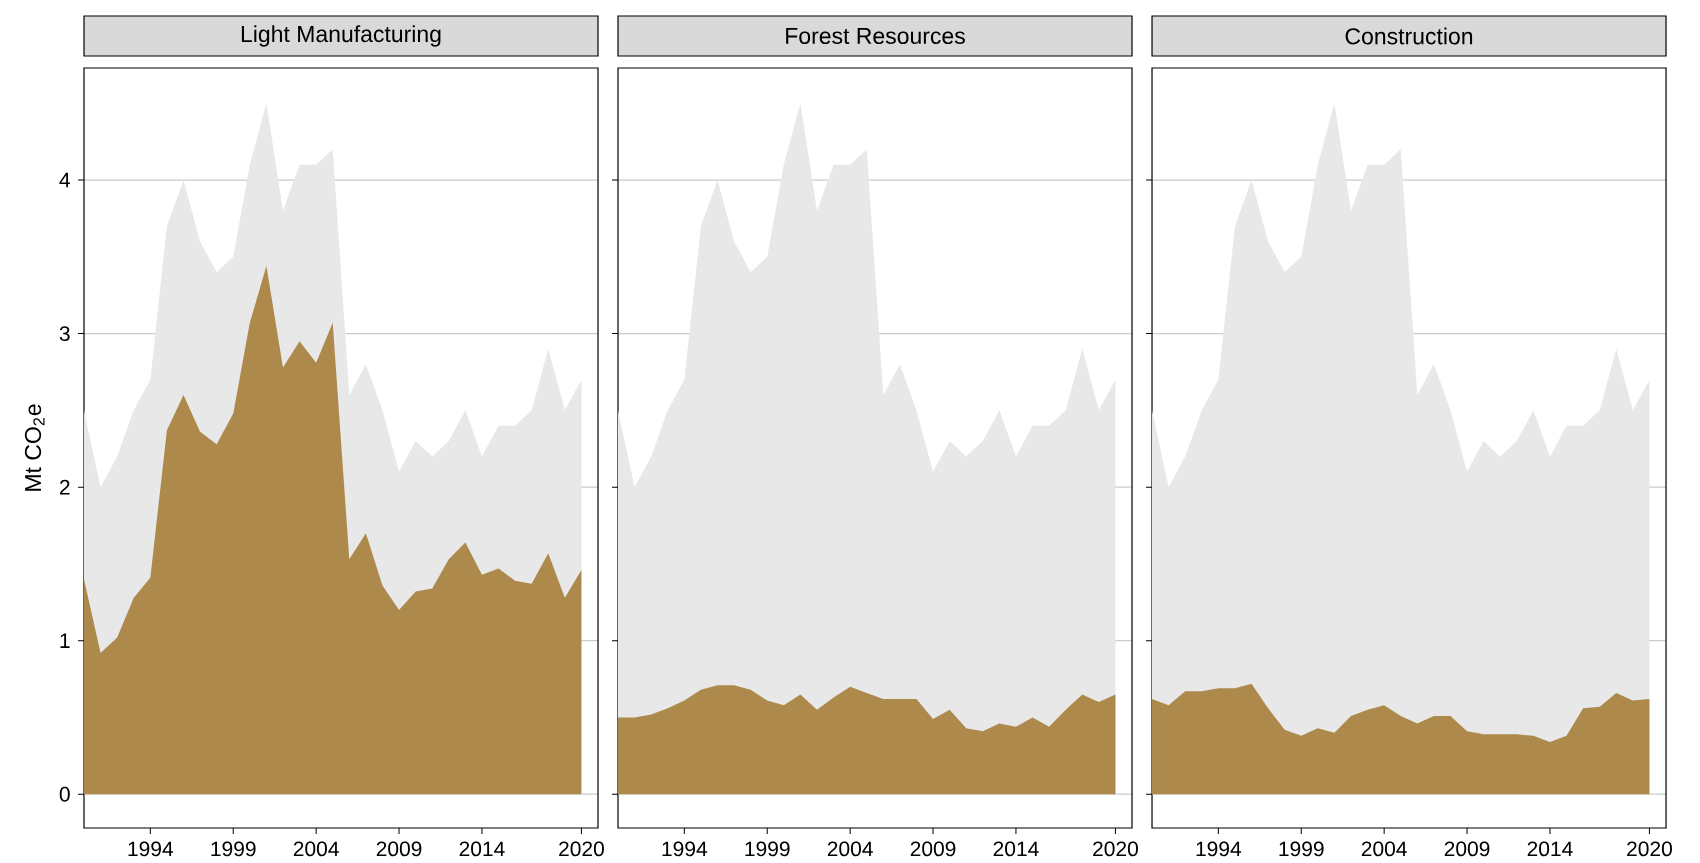 This screenshot has height=863, width=1700. Describe the element at coordinates (64, 333) in the screenshot. I see `y-tick-label: 3` at that location.